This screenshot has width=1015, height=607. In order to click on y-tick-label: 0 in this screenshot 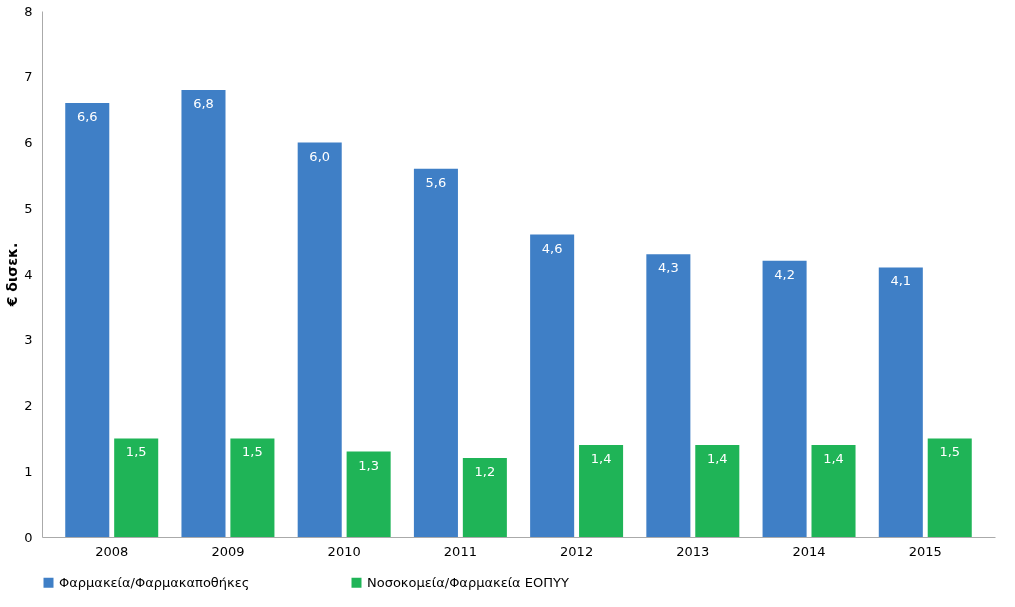, I will do `click(28, 537)`.